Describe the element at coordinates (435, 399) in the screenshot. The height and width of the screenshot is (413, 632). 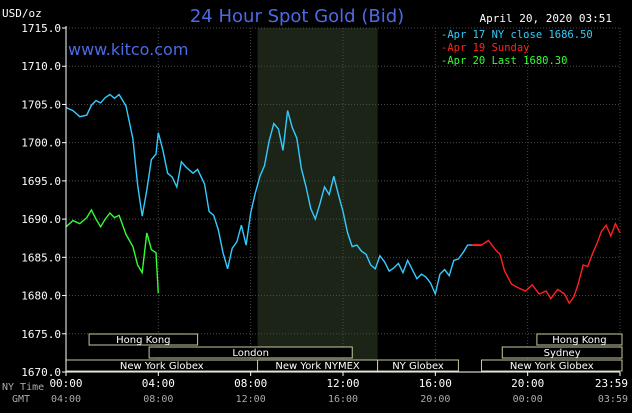
I see `x-tick-label-gmt: 20:00` at that location.